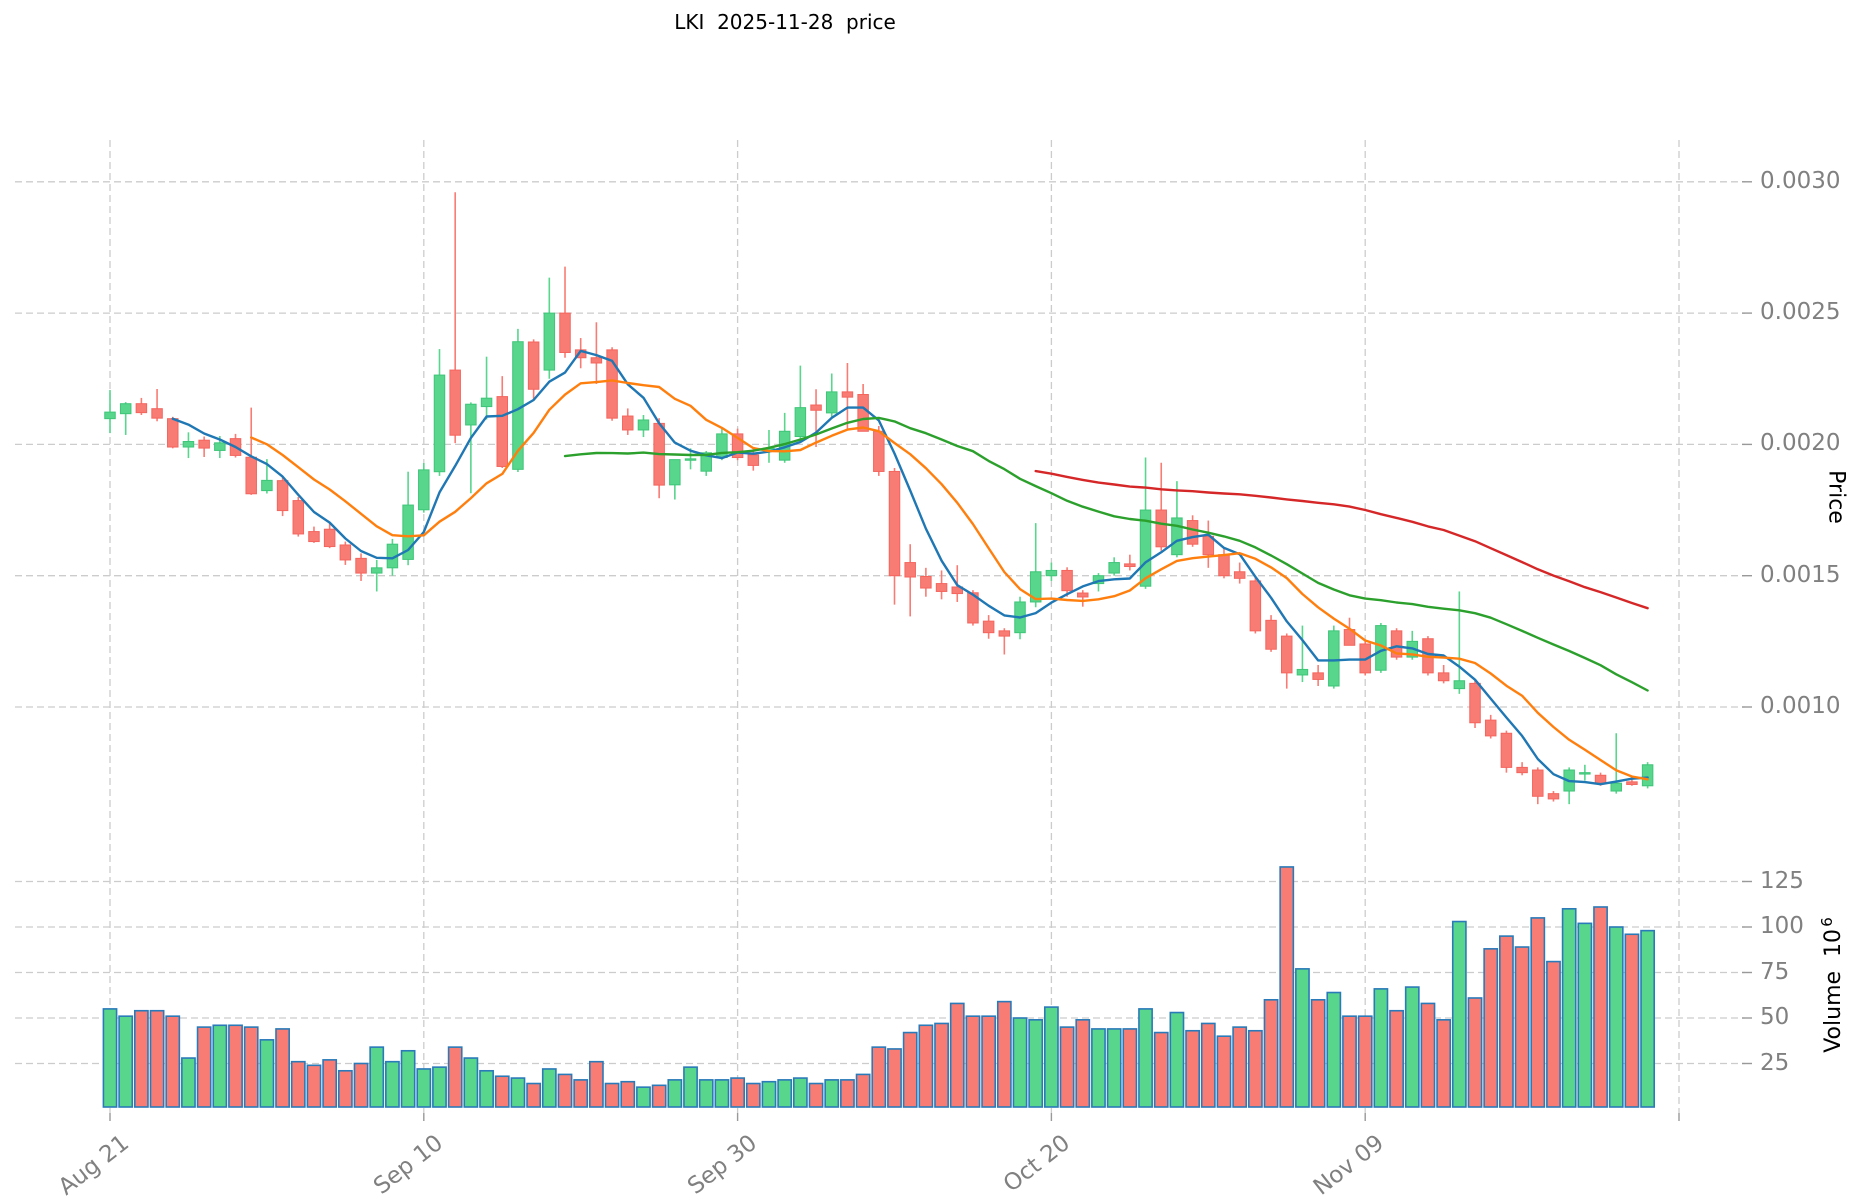 This screenshot has width=1873, height=1202. I want to click on price-tick-label: 0.0015, so click(1800, 574).